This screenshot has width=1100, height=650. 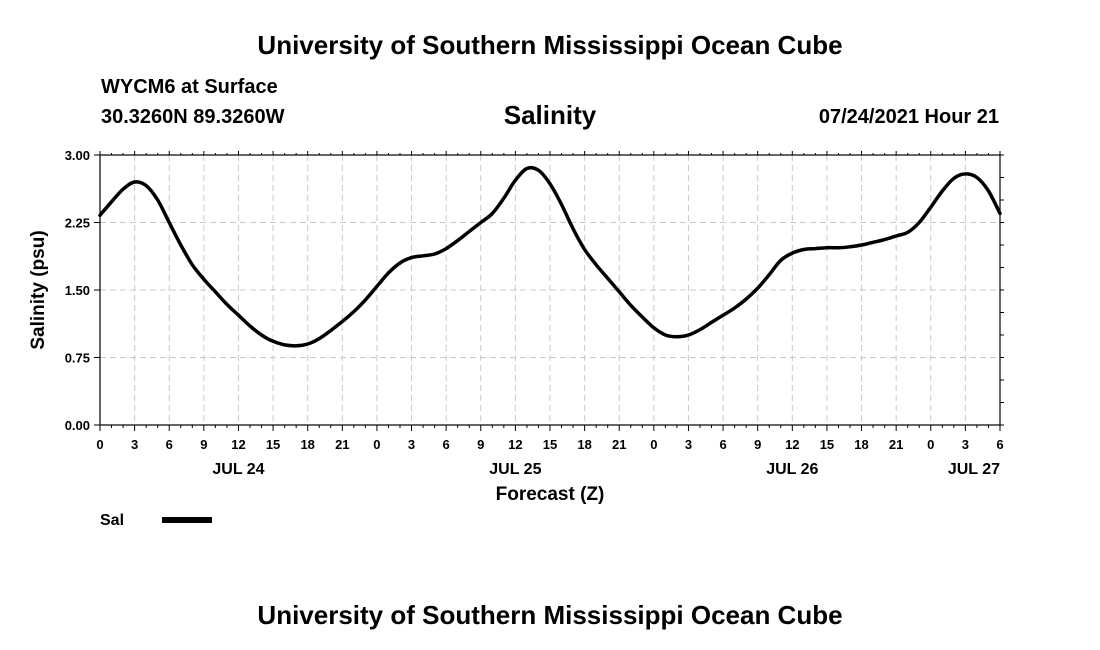 What do you see at coordinates (112, 520) in the screenshot?
I see `legend-label: Sal` at bounding box center [112, 520].